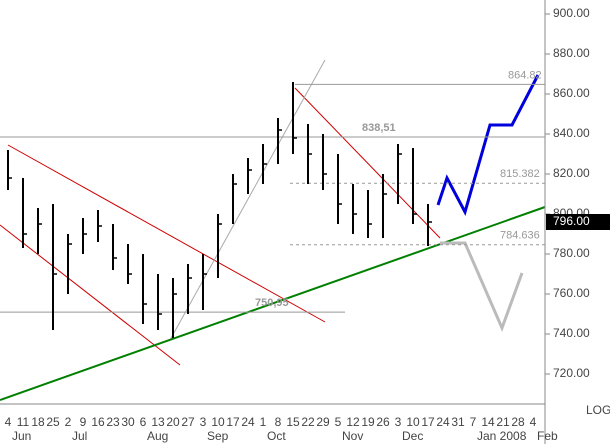  What do you see at coordinates (488, 422) in the screenshot?
I see `x-tick-label: 14` at bounding box center [488, 422].